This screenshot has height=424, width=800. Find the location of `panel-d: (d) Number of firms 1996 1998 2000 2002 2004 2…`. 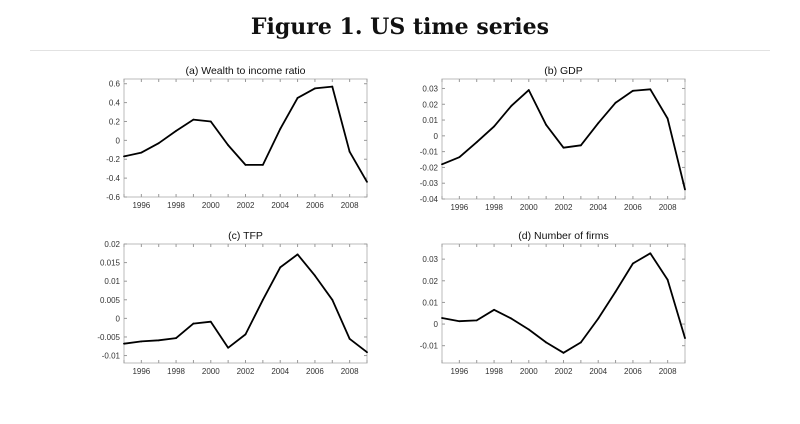

panel-d: (d) Number of firms 1996 1998 2000 2002 2004 2… is located at coordinates (553, 303).